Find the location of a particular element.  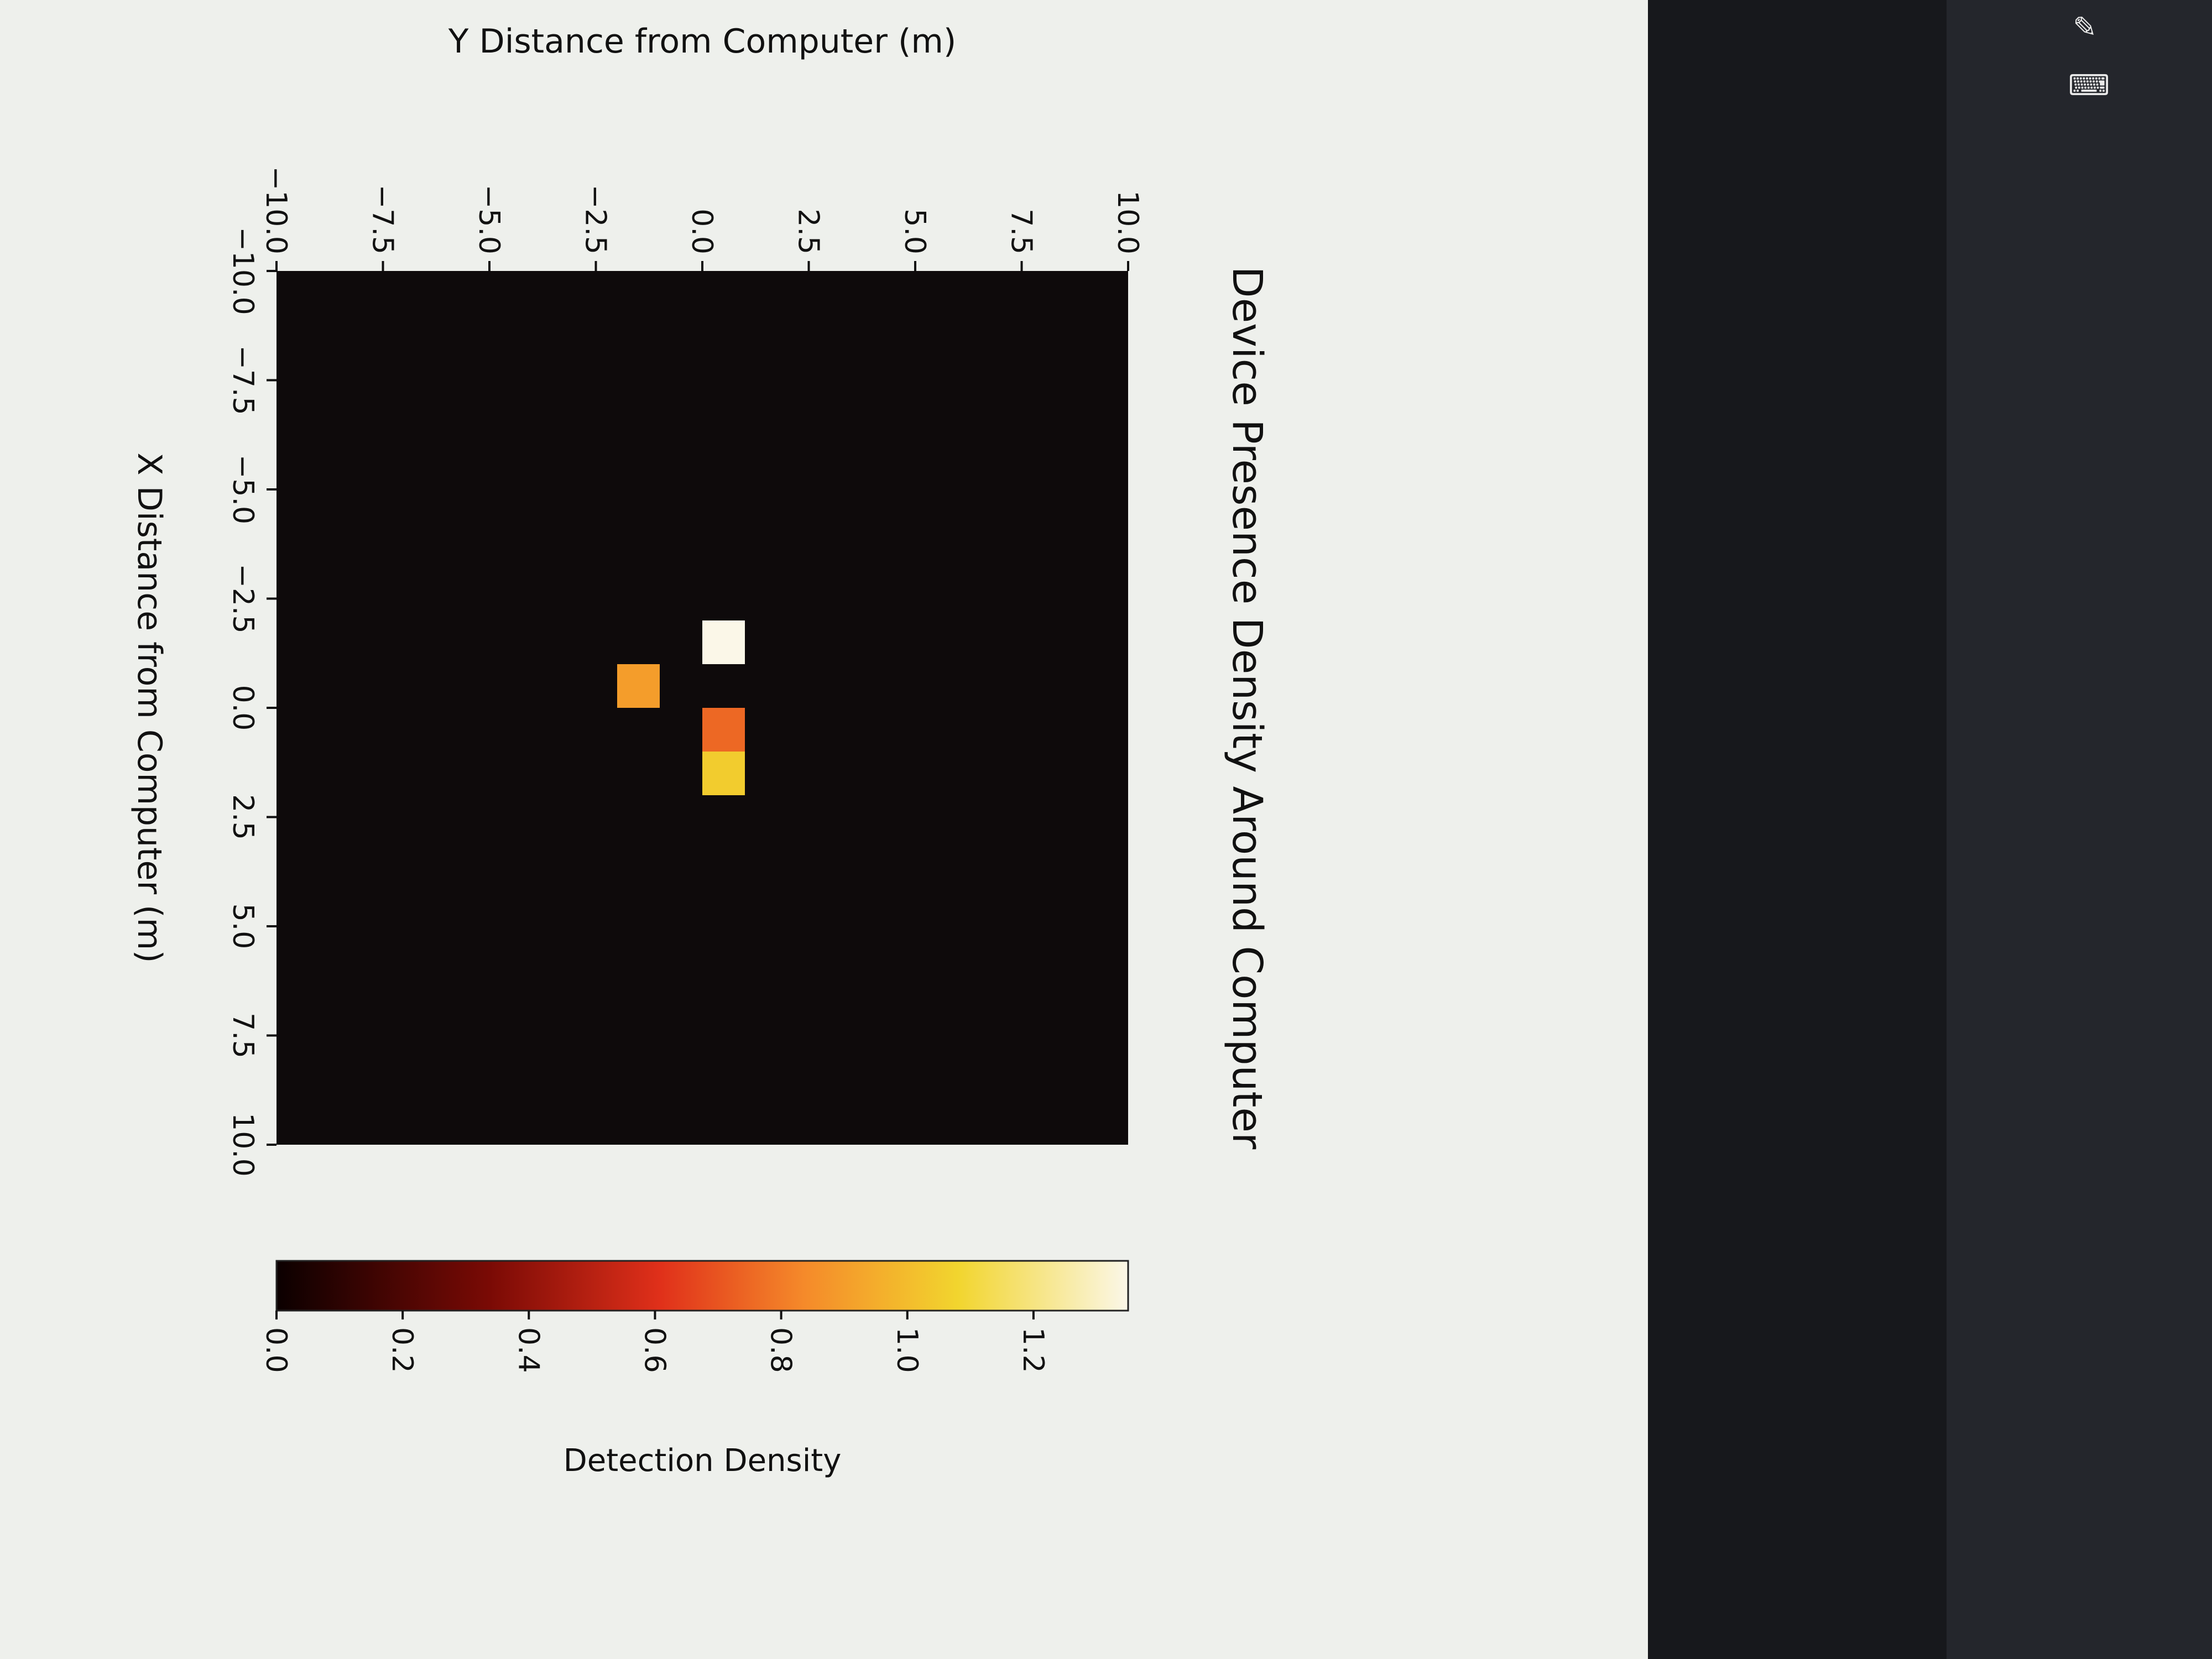

keyboard-icon: ⌨ is located at coordinates (2089, 85).